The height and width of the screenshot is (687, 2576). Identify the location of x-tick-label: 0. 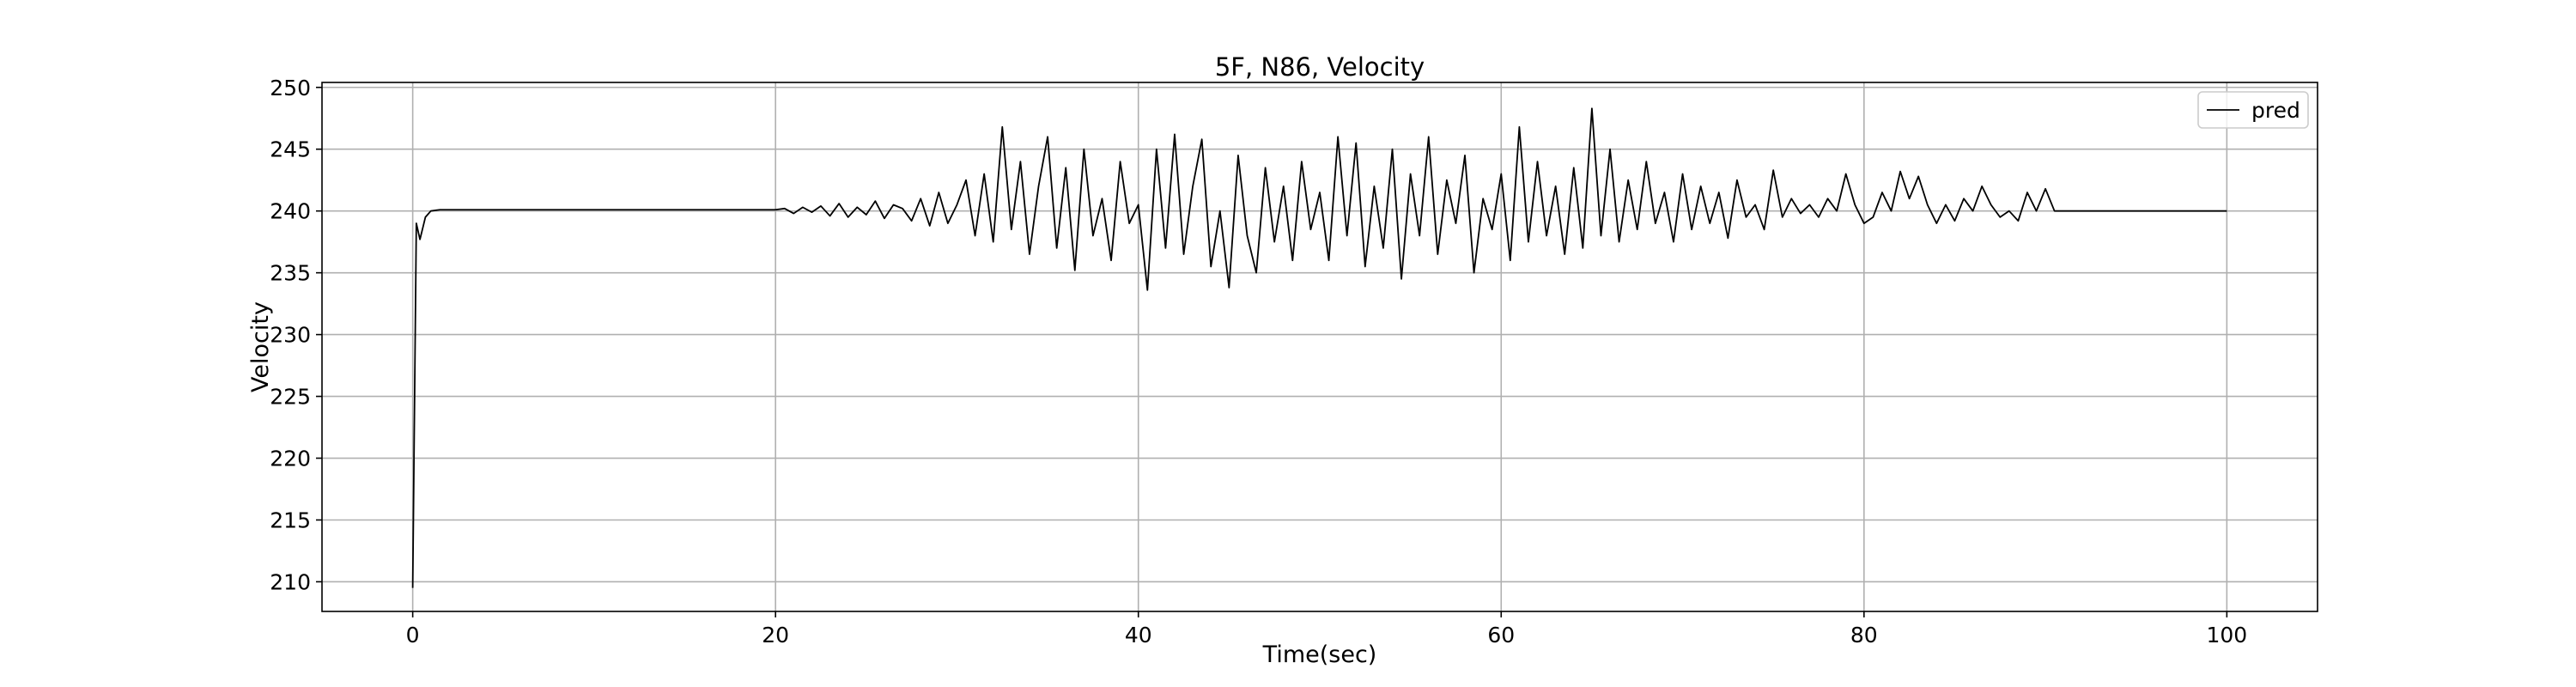
(413, 635).